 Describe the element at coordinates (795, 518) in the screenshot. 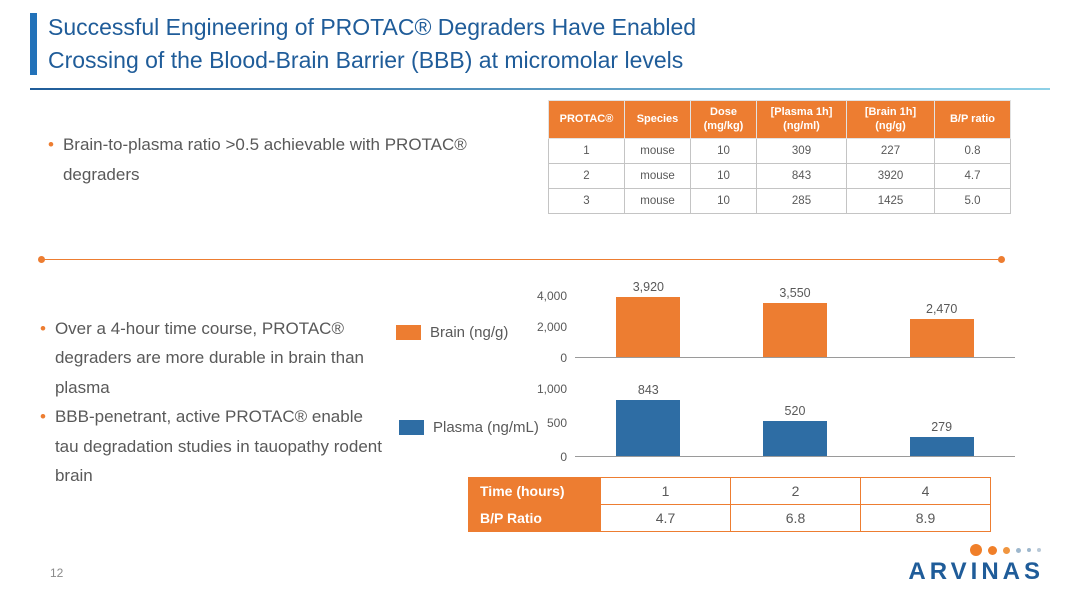

I see `cell: 6.8` at that location.